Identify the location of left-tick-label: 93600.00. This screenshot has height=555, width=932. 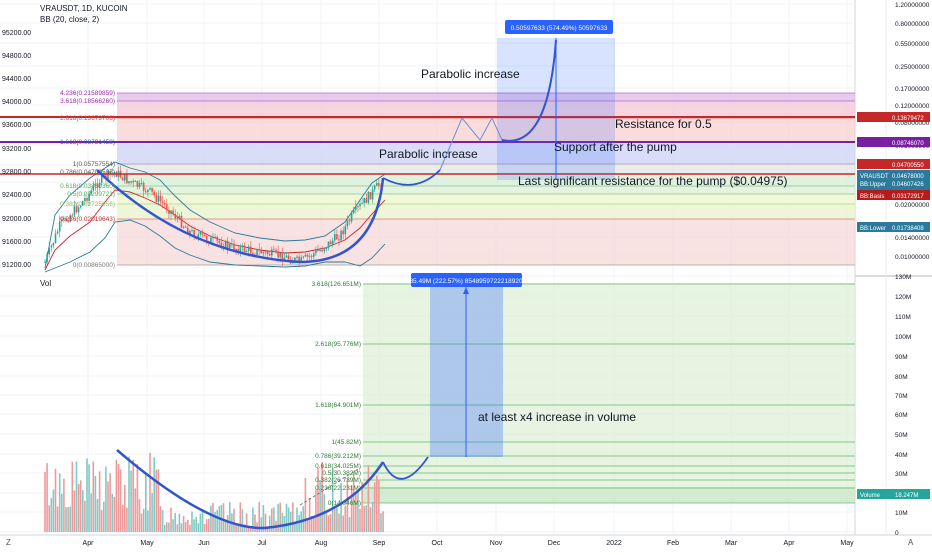
(16, 125).